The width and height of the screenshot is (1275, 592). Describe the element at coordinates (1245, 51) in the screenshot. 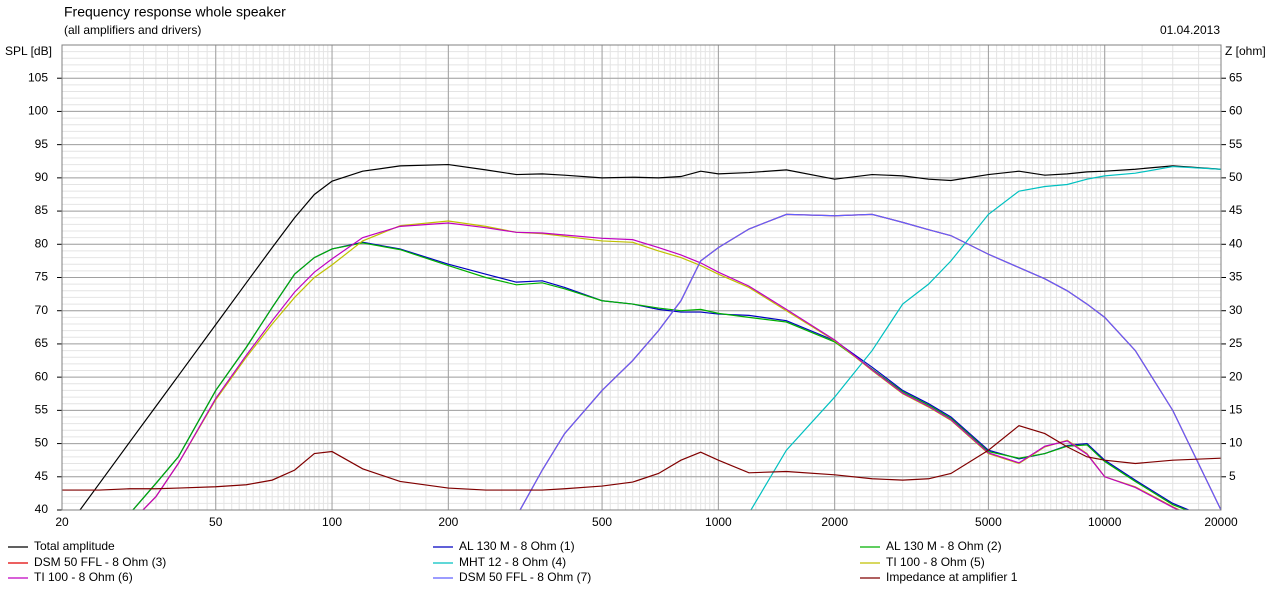

I see `y2-axis-label: Z [ohm]` at that location.